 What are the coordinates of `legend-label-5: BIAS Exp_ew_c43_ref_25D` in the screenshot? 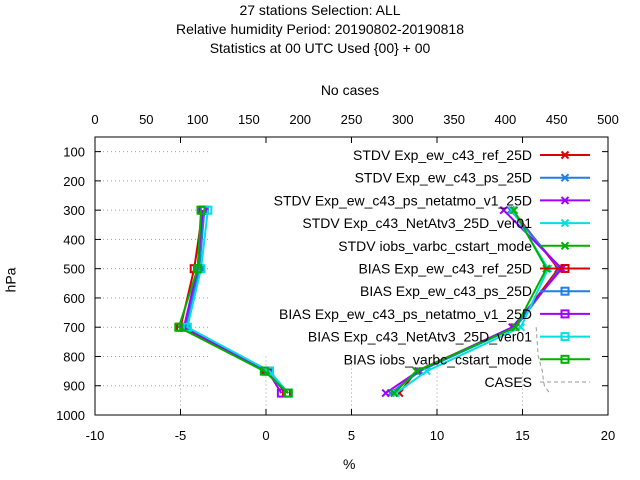 It's located at (445, 269).